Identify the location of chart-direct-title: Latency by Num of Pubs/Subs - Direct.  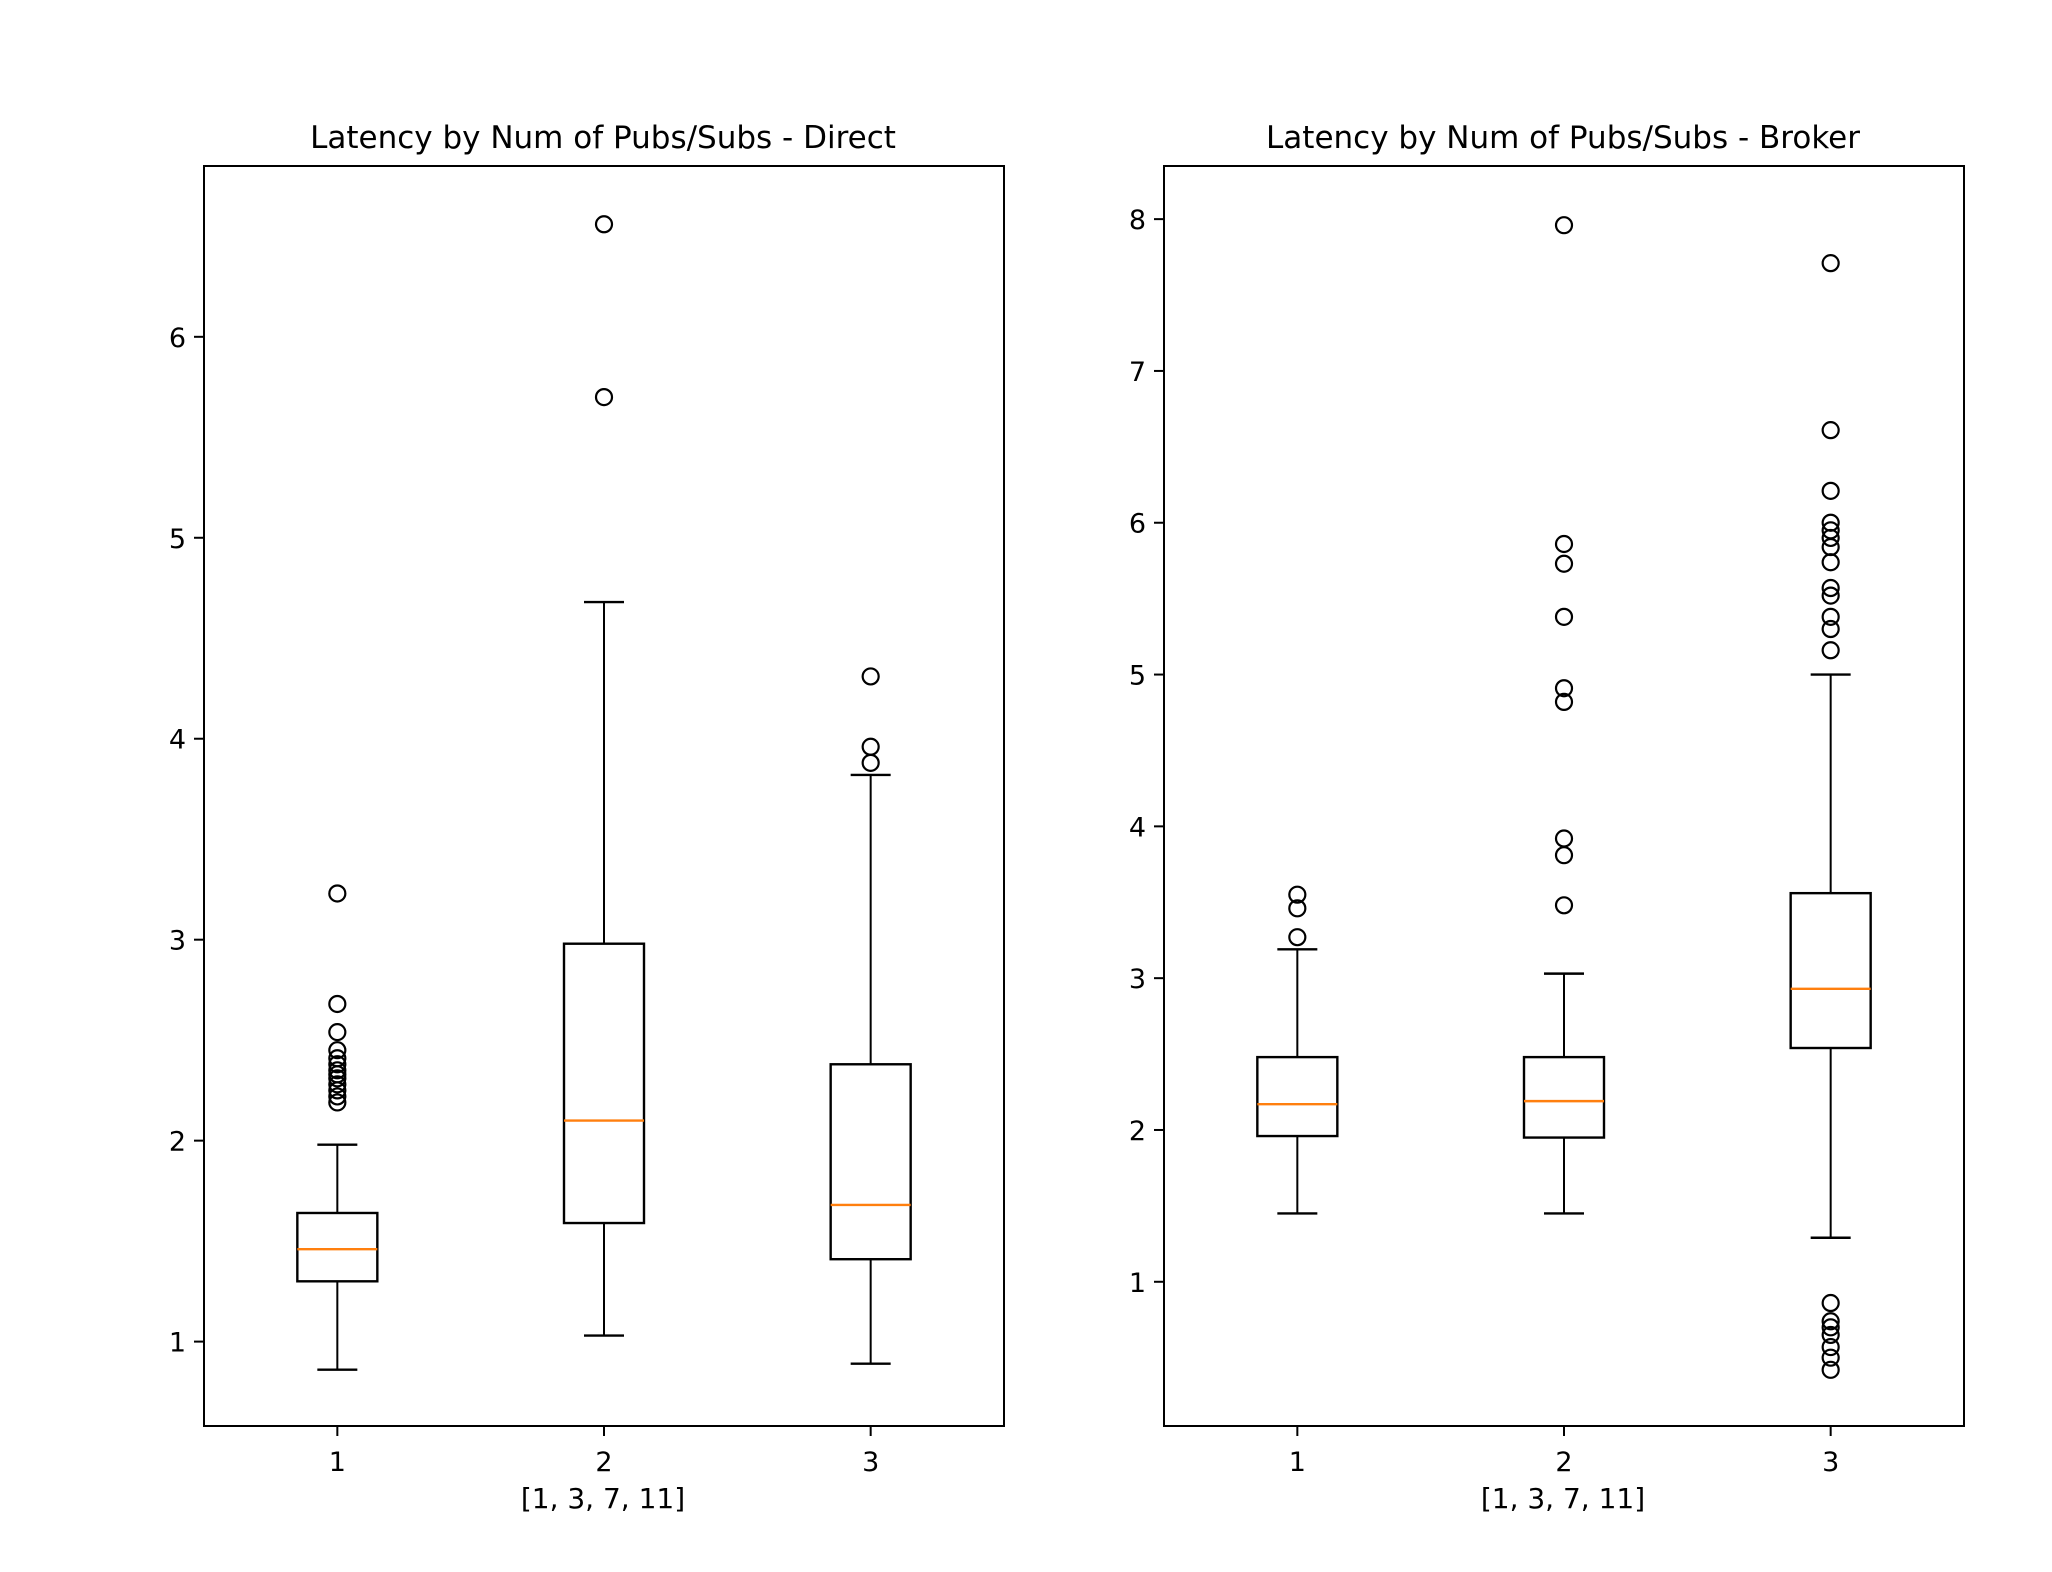
(603, 138).